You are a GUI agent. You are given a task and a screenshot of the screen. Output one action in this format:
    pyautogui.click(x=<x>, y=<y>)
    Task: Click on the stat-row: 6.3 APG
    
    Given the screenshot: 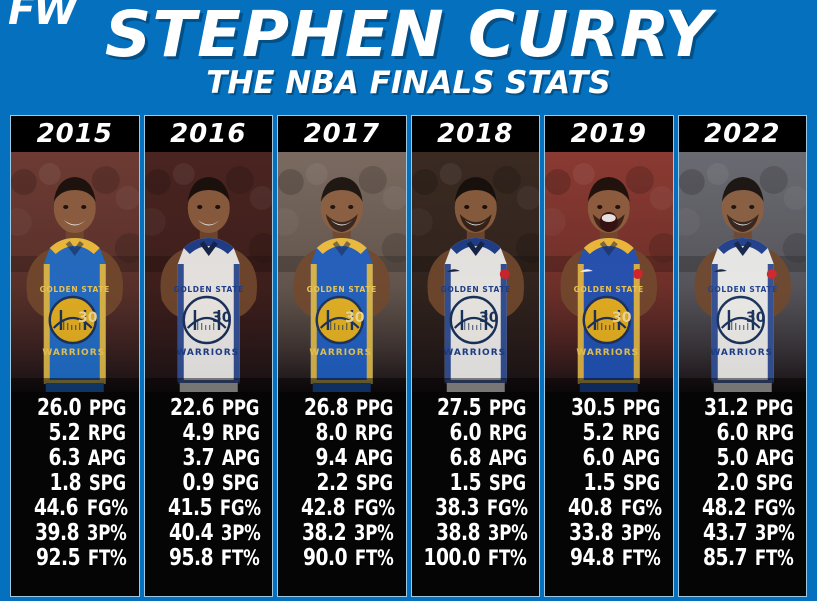 What is the action you would take?
    pyautogui.click(x=74, y=458)
    